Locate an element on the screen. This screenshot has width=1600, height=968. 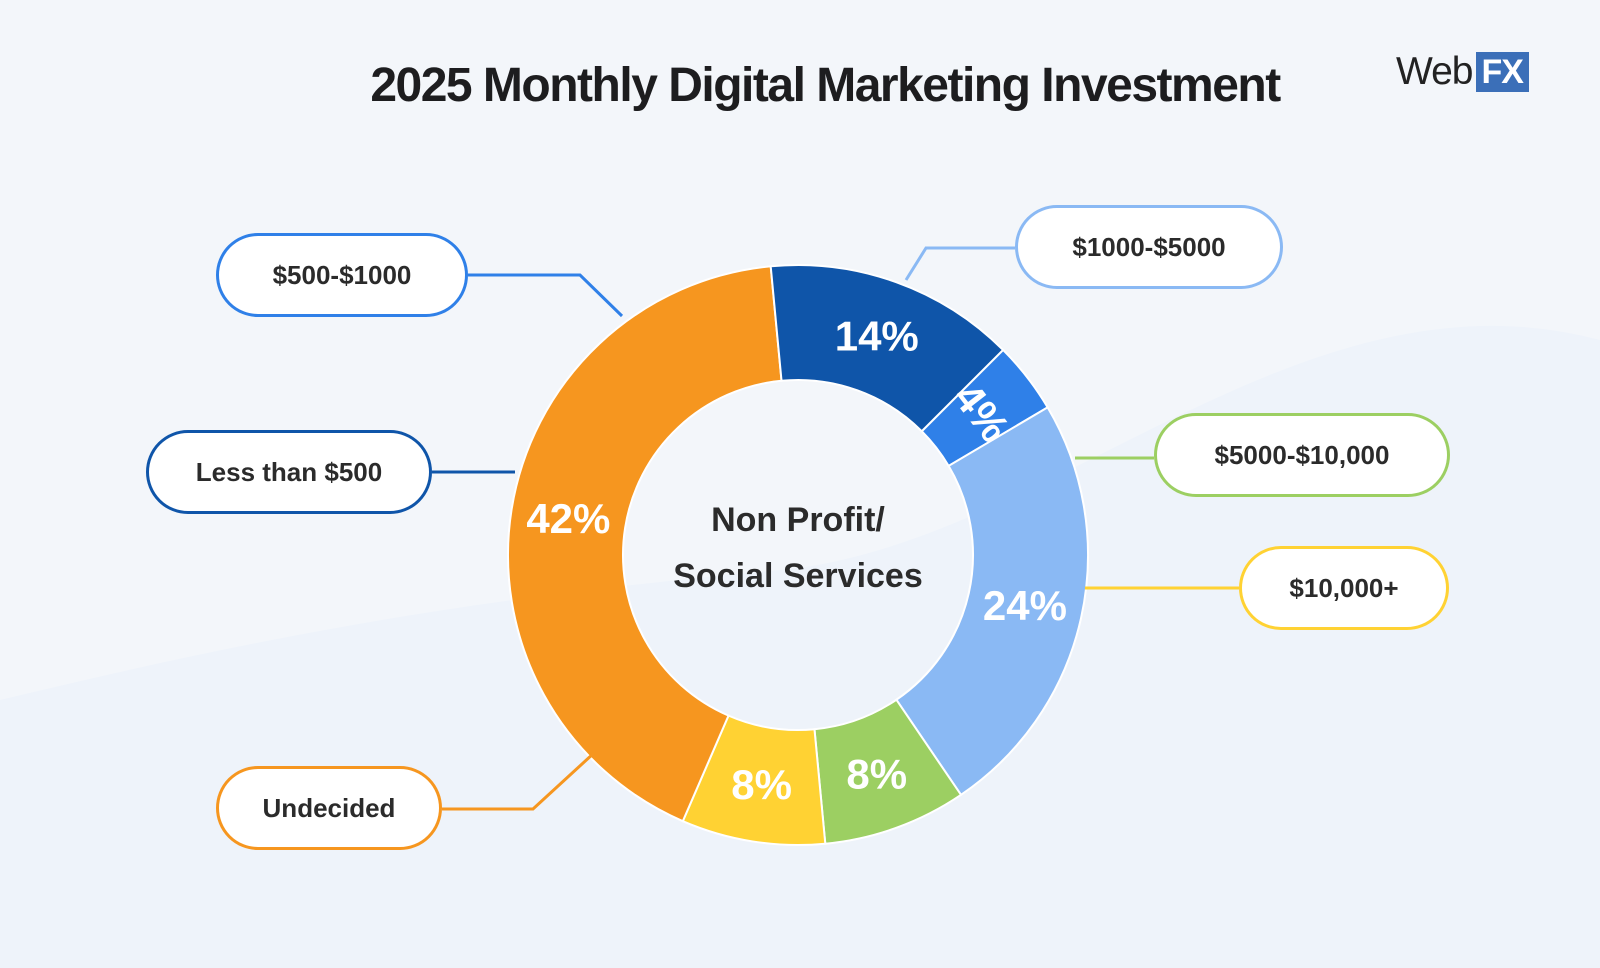
callout-undecided: Undecided is located at coordinates (329, 808).